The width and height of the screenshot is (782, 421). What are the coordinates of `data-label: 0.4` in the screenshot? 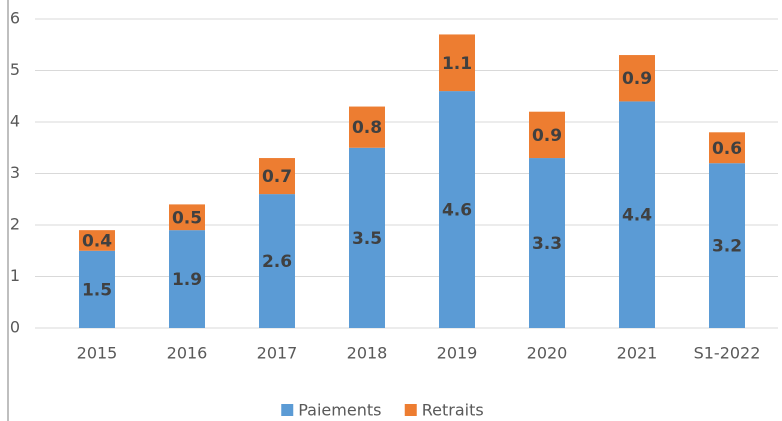 It's located at (97, 241).